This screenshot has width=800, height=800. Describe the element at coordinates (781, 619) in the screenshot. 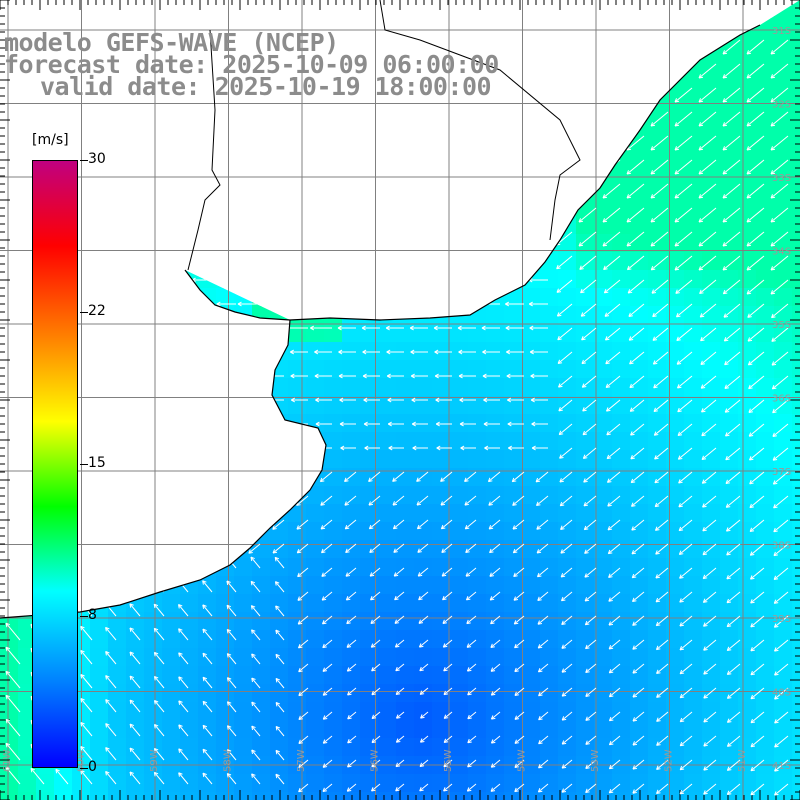

I see `latitude-label: 39S` at that location.